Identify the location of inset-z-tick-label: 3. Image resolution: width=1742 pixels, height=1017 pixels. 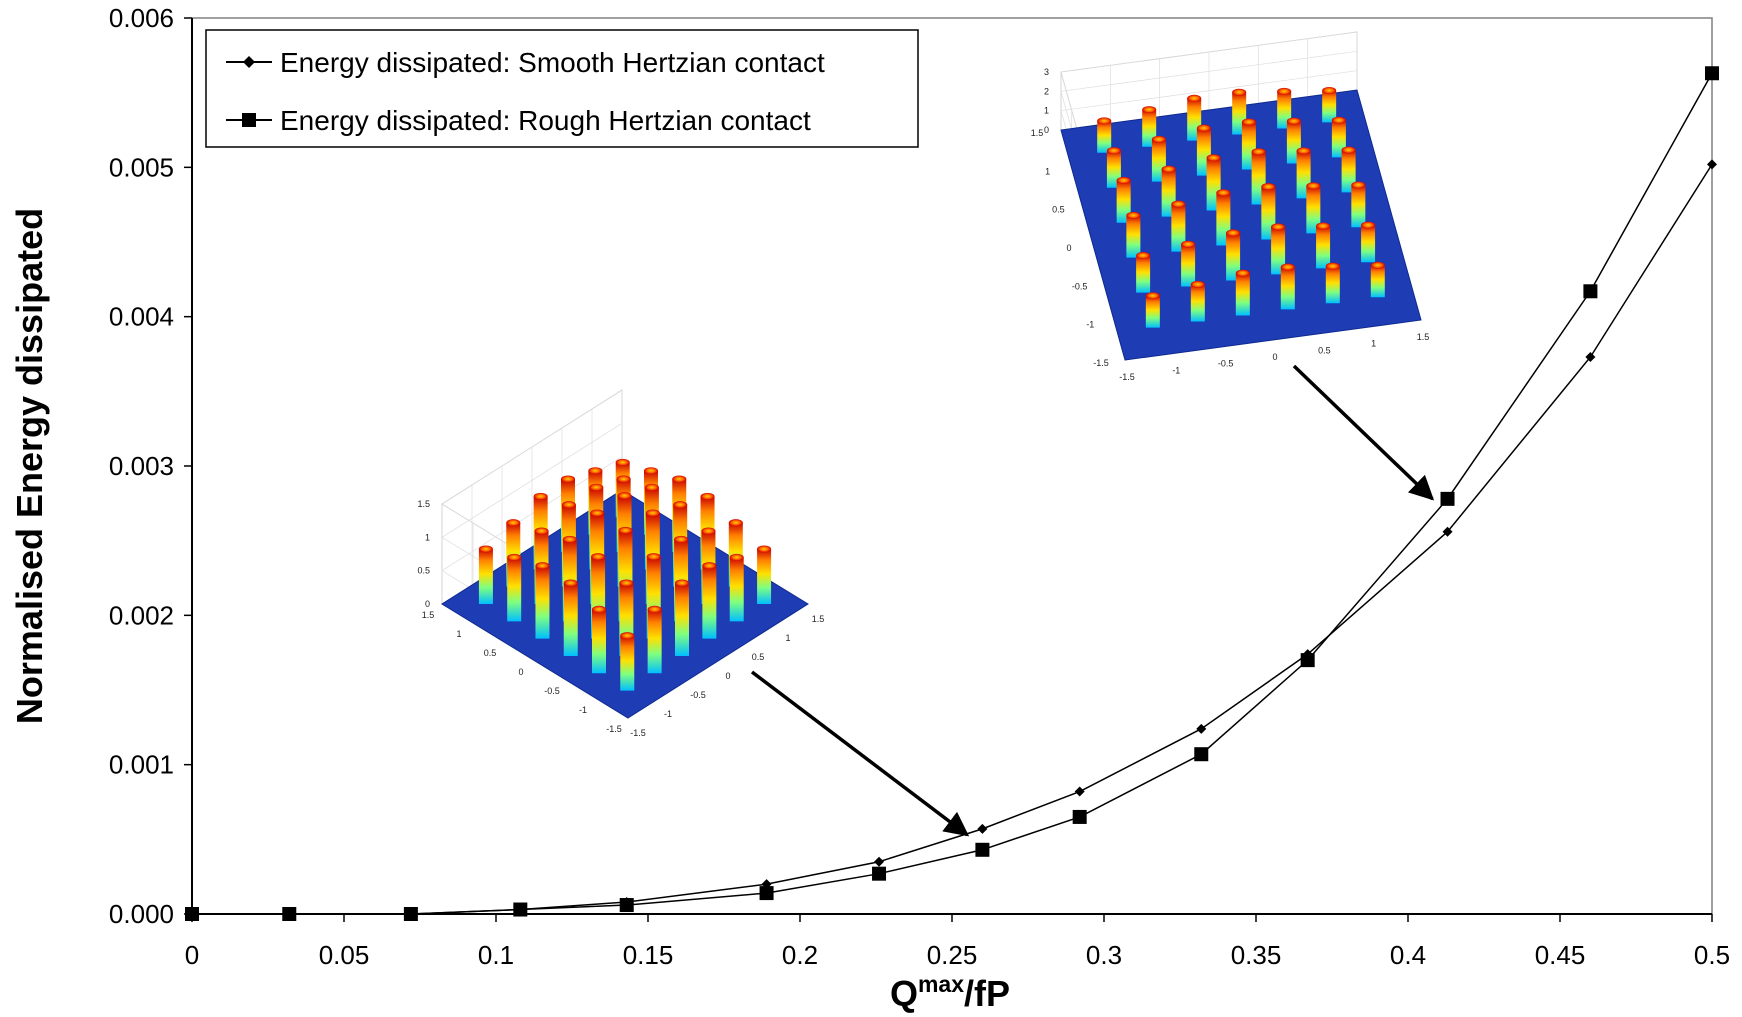
(1046, 72).